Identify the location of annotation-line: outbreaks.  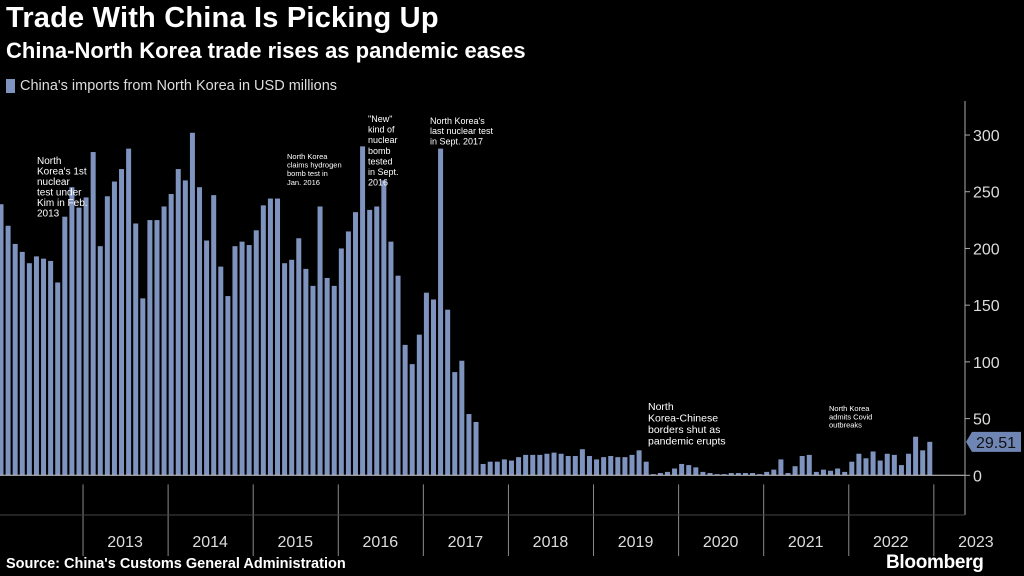
(845, 425).